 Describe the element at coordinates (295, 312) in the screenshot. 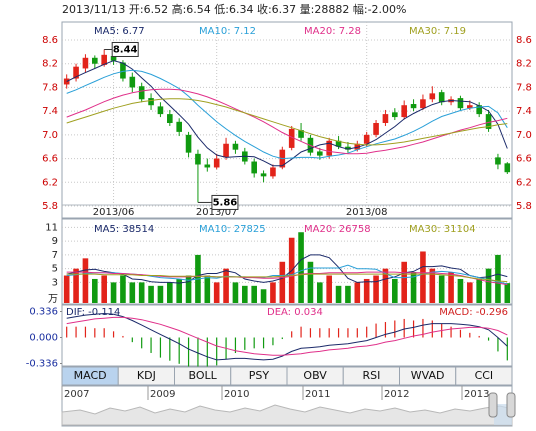

I see `legend-entry: DEA: 0.034` at that location.